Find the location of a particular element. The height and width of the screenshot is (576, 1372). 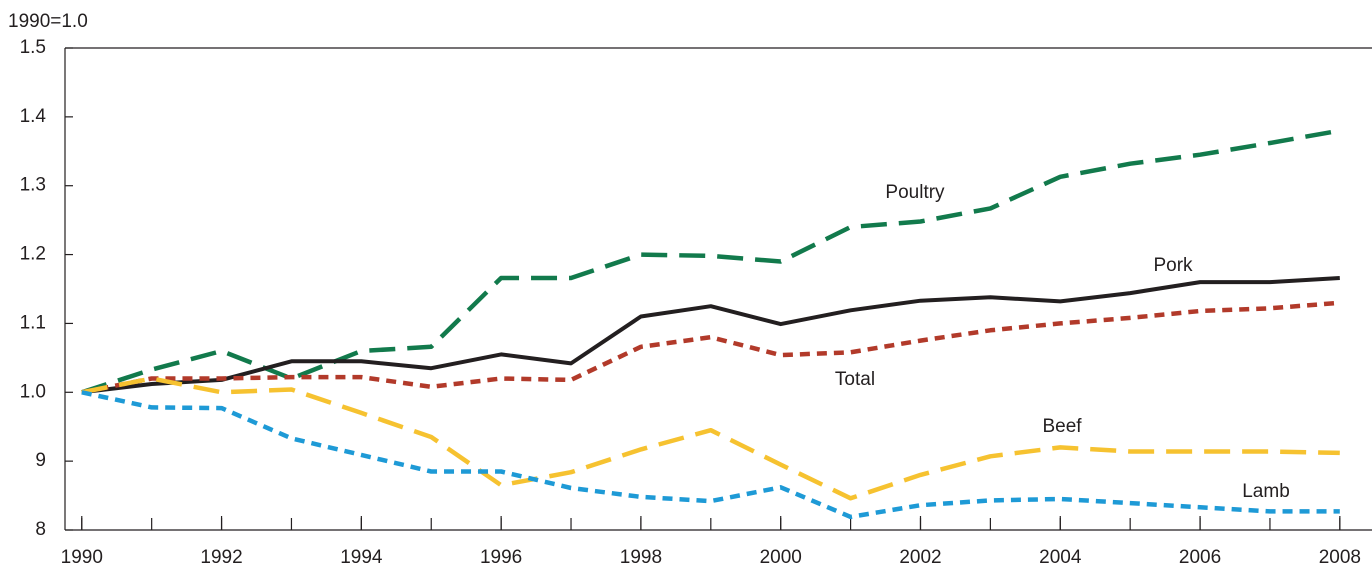

x-tick-label: 2000 is located at coordinates (781, 557).